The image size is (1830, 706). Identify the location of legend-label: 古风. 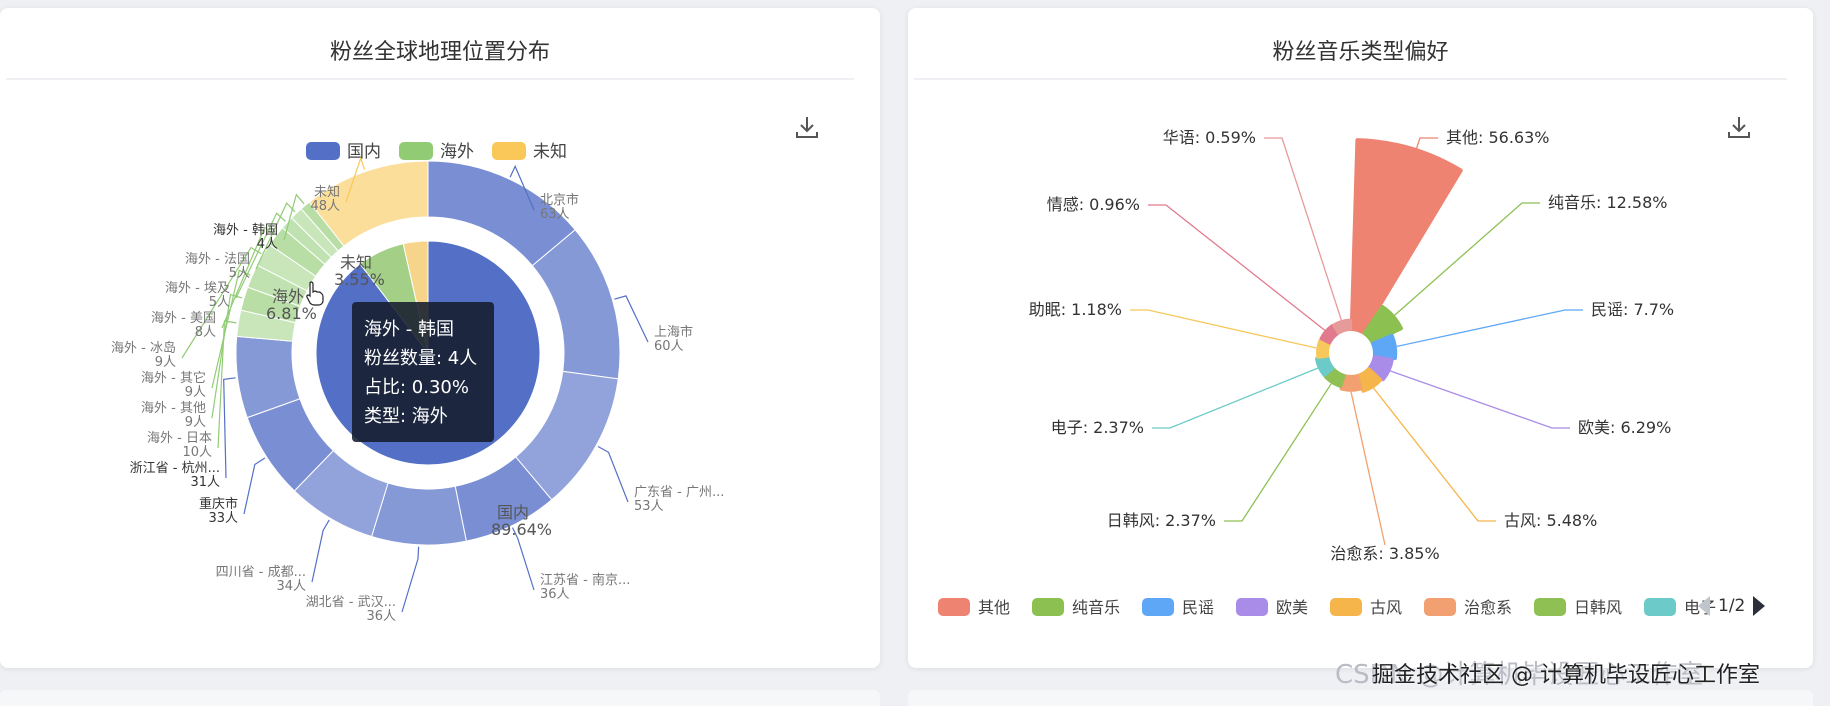
(1386, 607).